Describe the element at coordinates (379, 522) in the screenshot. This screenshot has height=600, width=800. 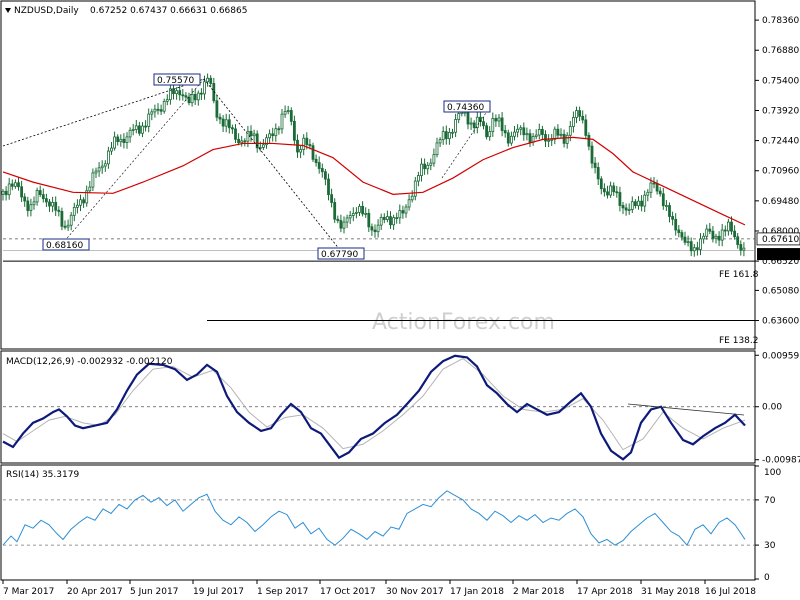
I see `rsi-levels` at that location.